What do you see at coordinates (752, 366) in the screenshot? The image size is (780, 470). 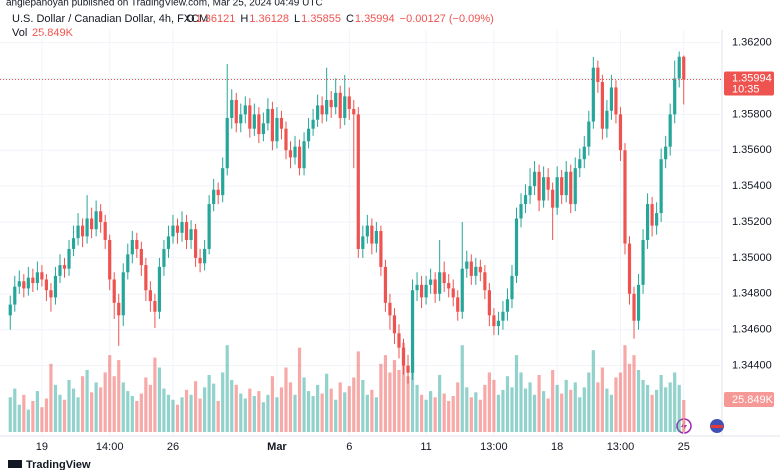 I see `y-tick-label: 1.34400` at bounding box center [752, 366].